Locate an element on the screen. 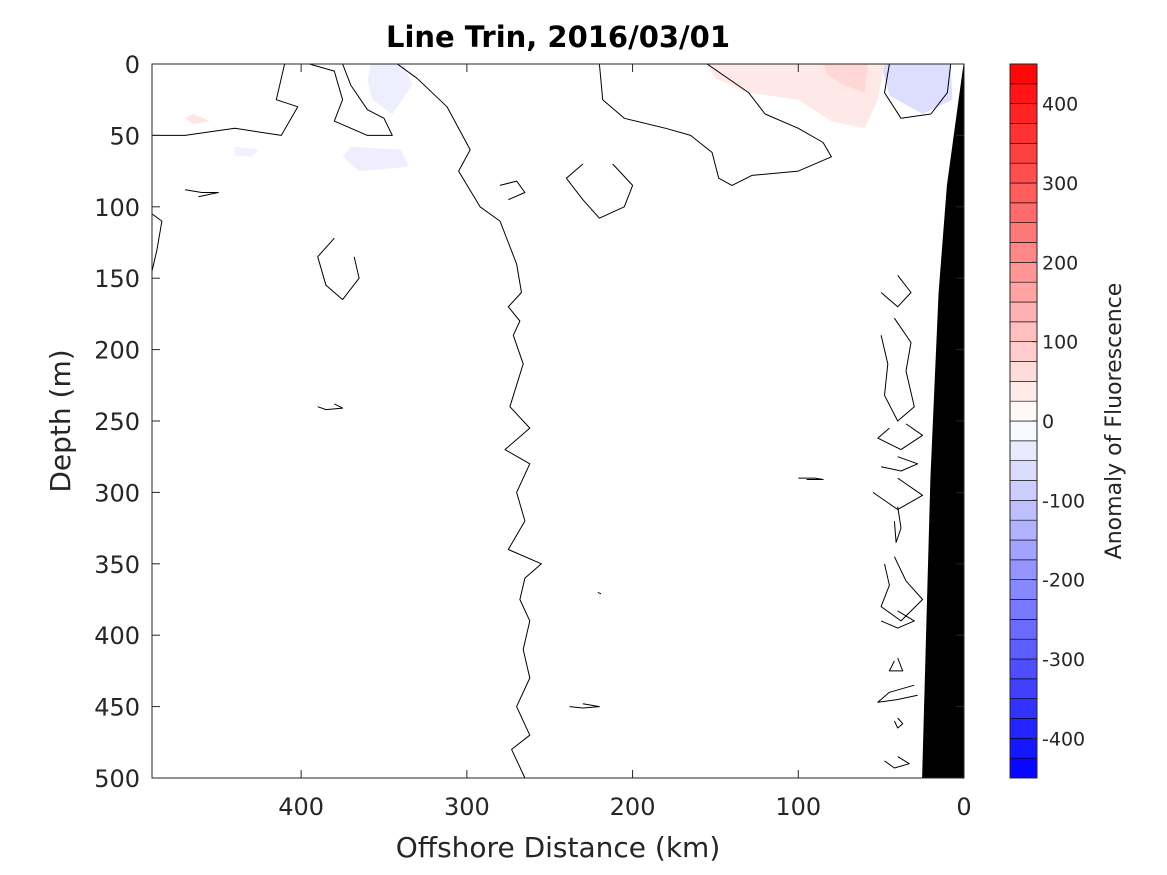  bathymetry-layer is located at coordinates (943, 421).